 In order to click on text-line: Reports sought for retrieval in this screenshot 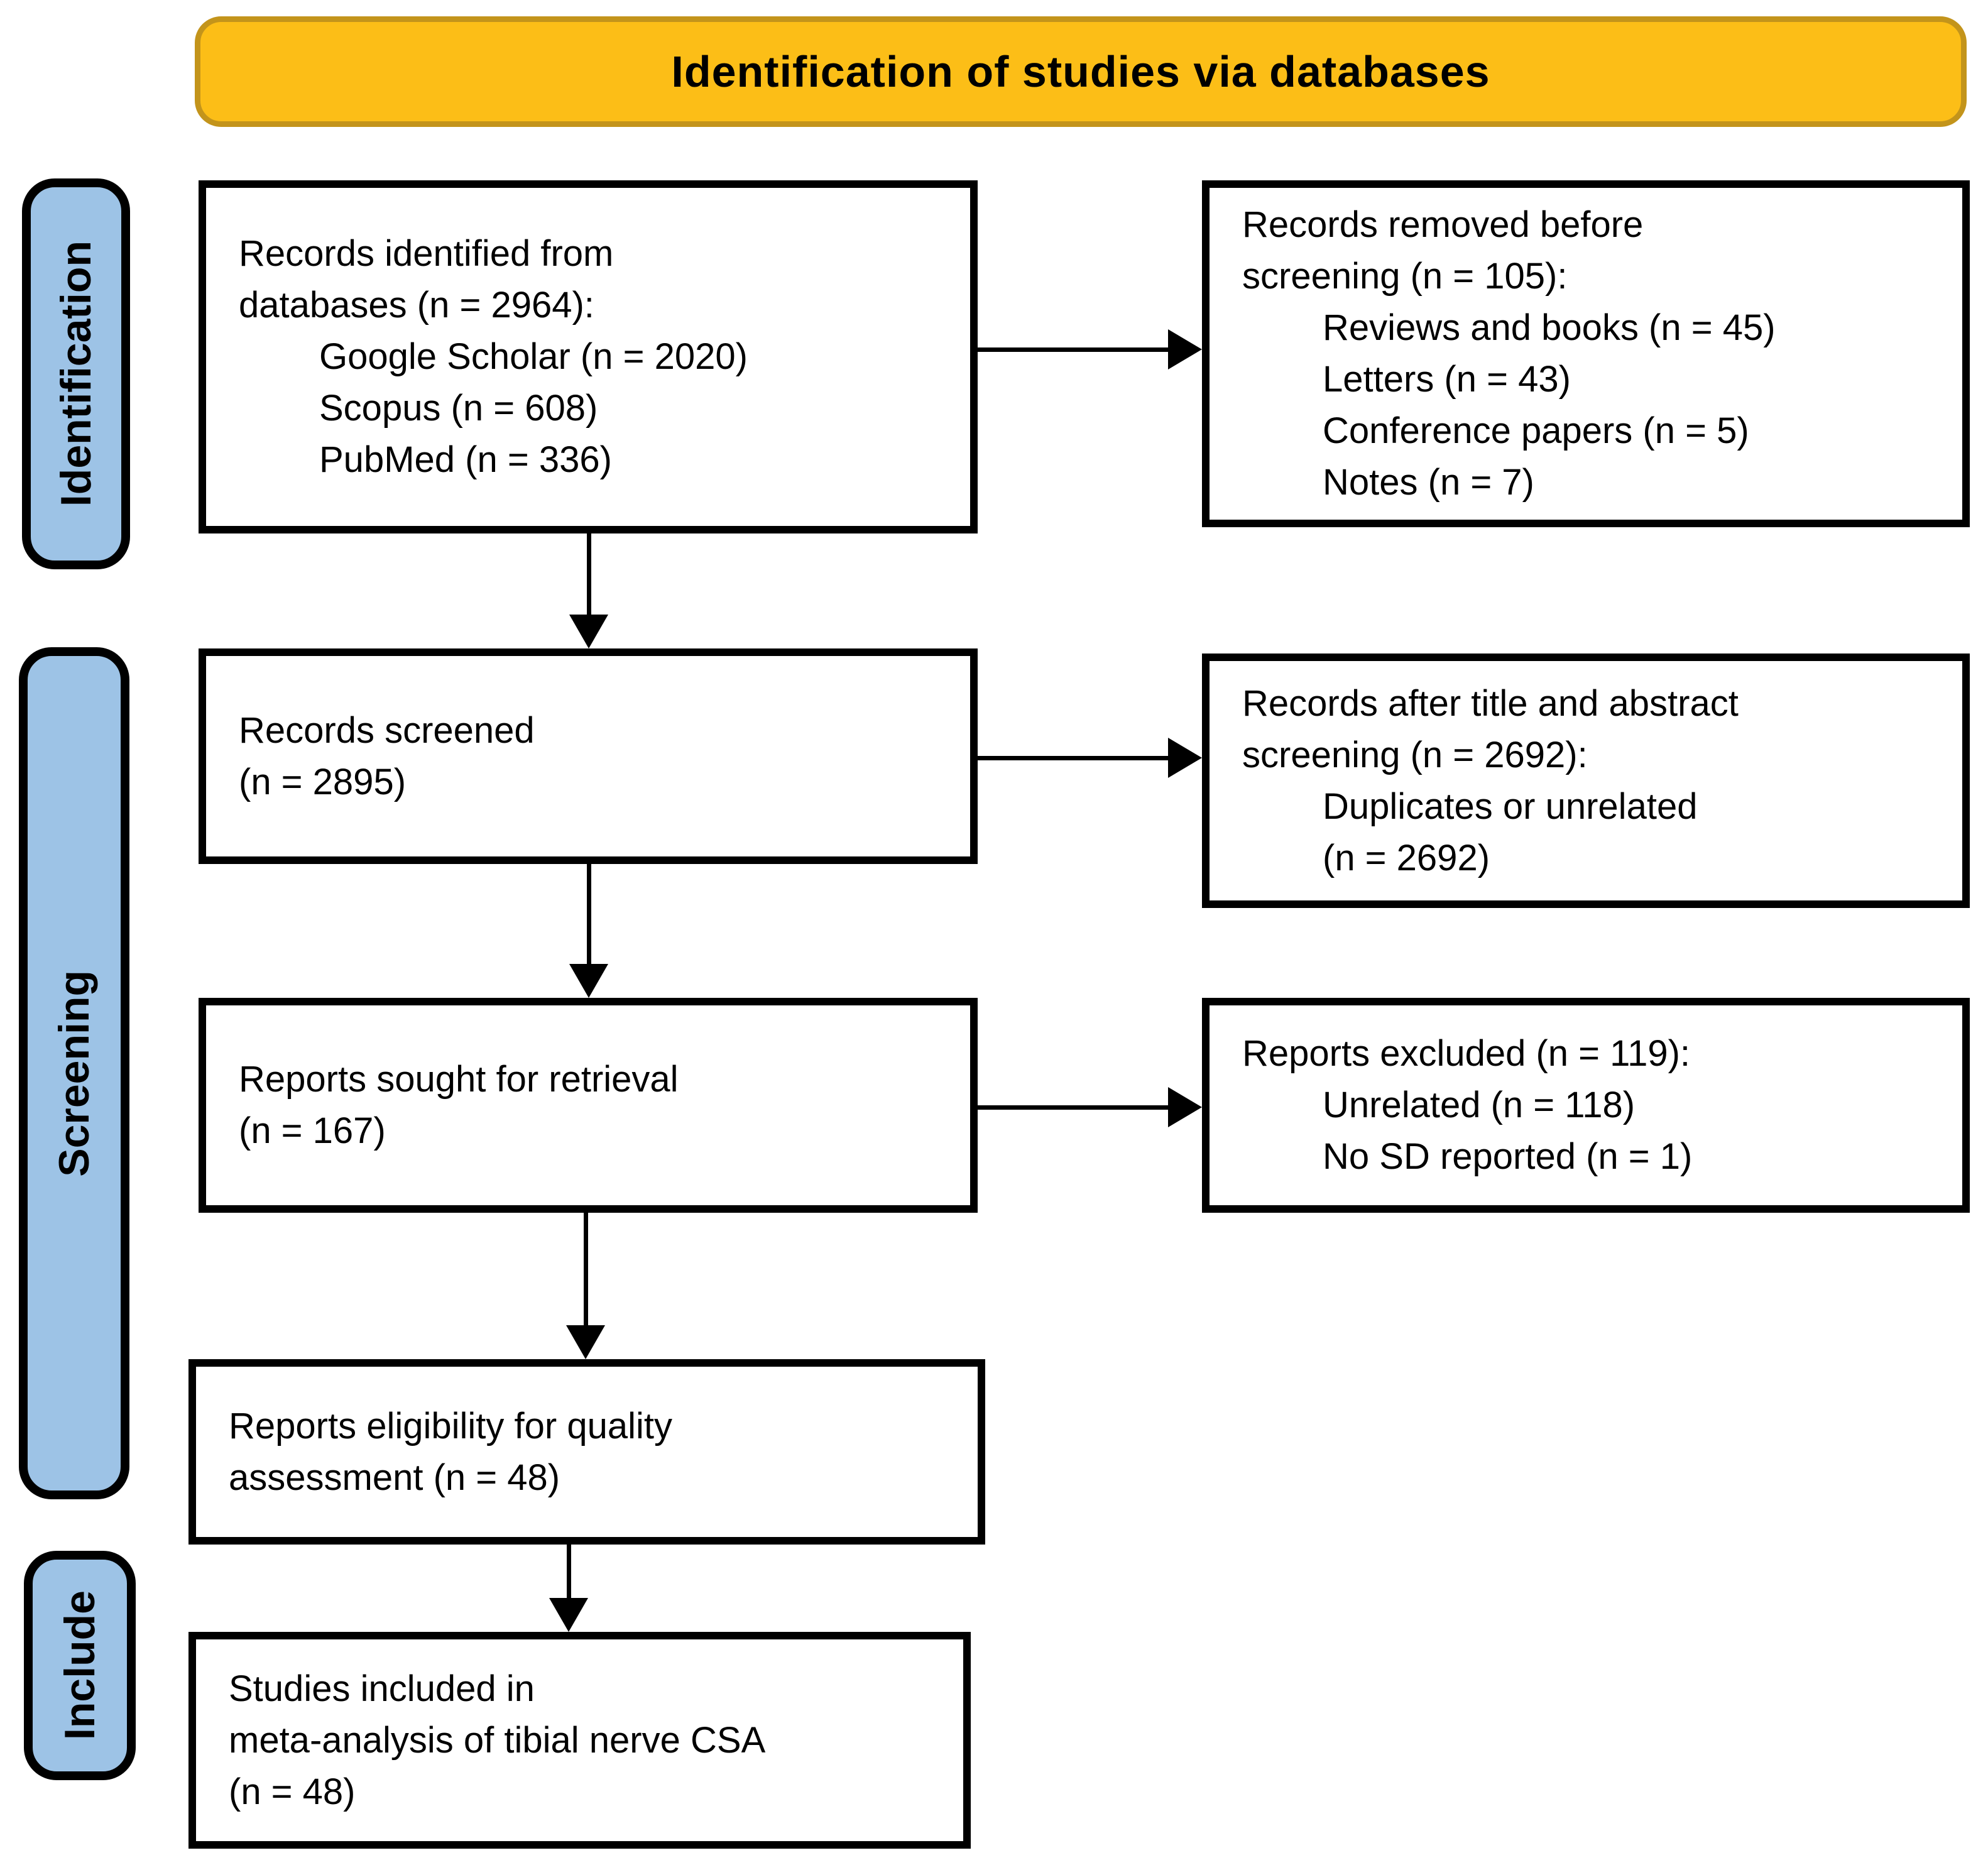, I will do `click(459, 1079)`.